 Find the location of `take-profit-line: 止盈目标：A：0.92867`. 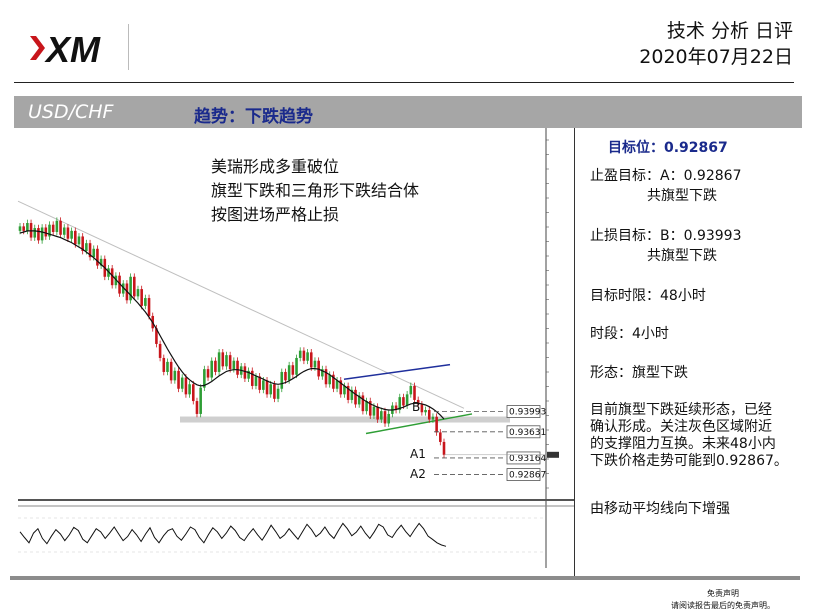

take-profit-line: 止盈目标：A：0.92867 is located at coordinates (666, 176).